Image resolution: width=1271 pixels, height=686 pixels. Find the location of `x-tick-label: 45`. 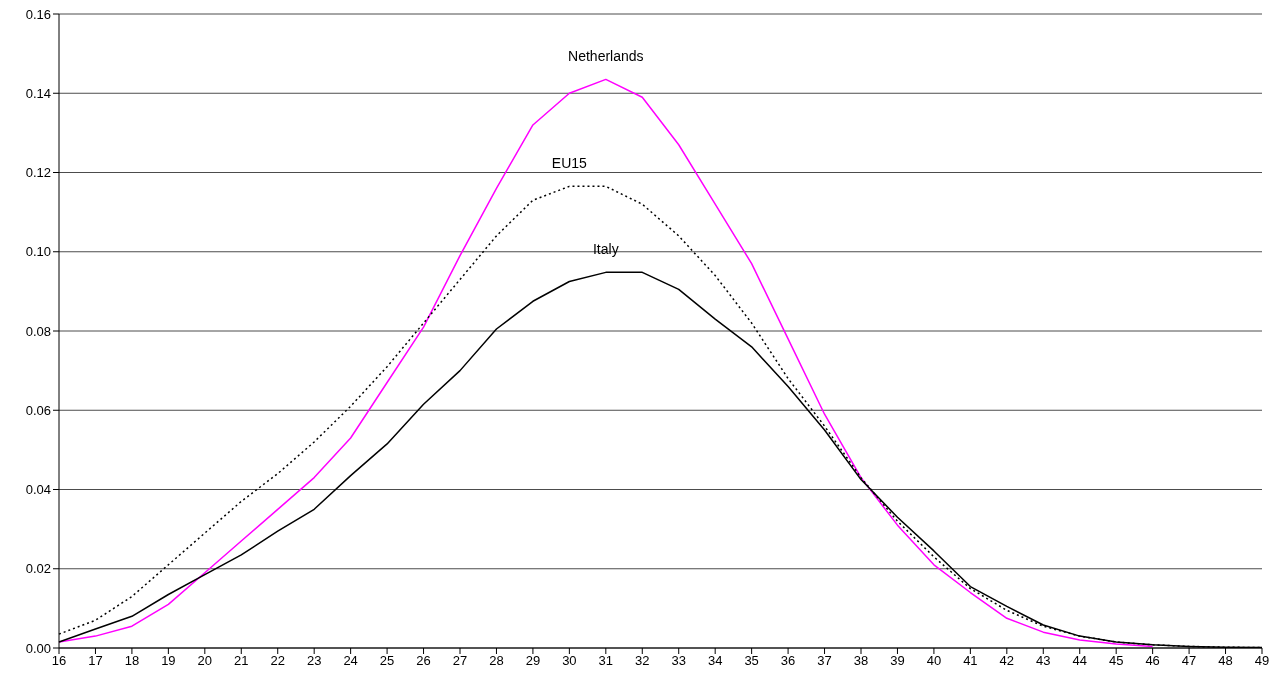

x-tick-label: 45 is located at coordinates (1116, 661).